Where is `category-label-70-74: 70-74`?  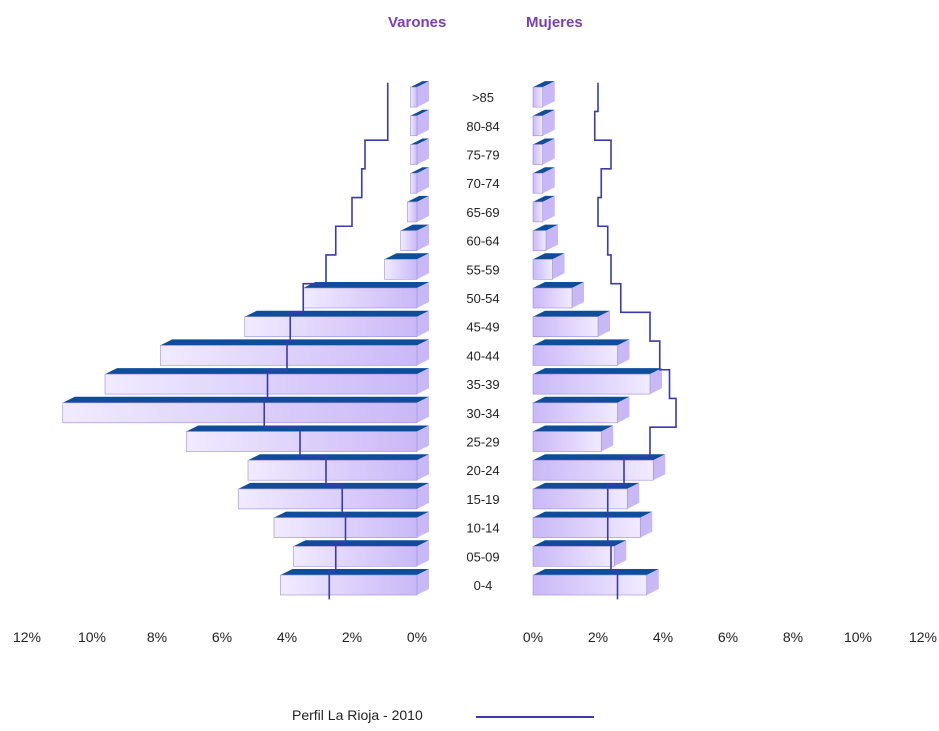
category-label-70-74: 70-74 is located at coordinates (482, 183).